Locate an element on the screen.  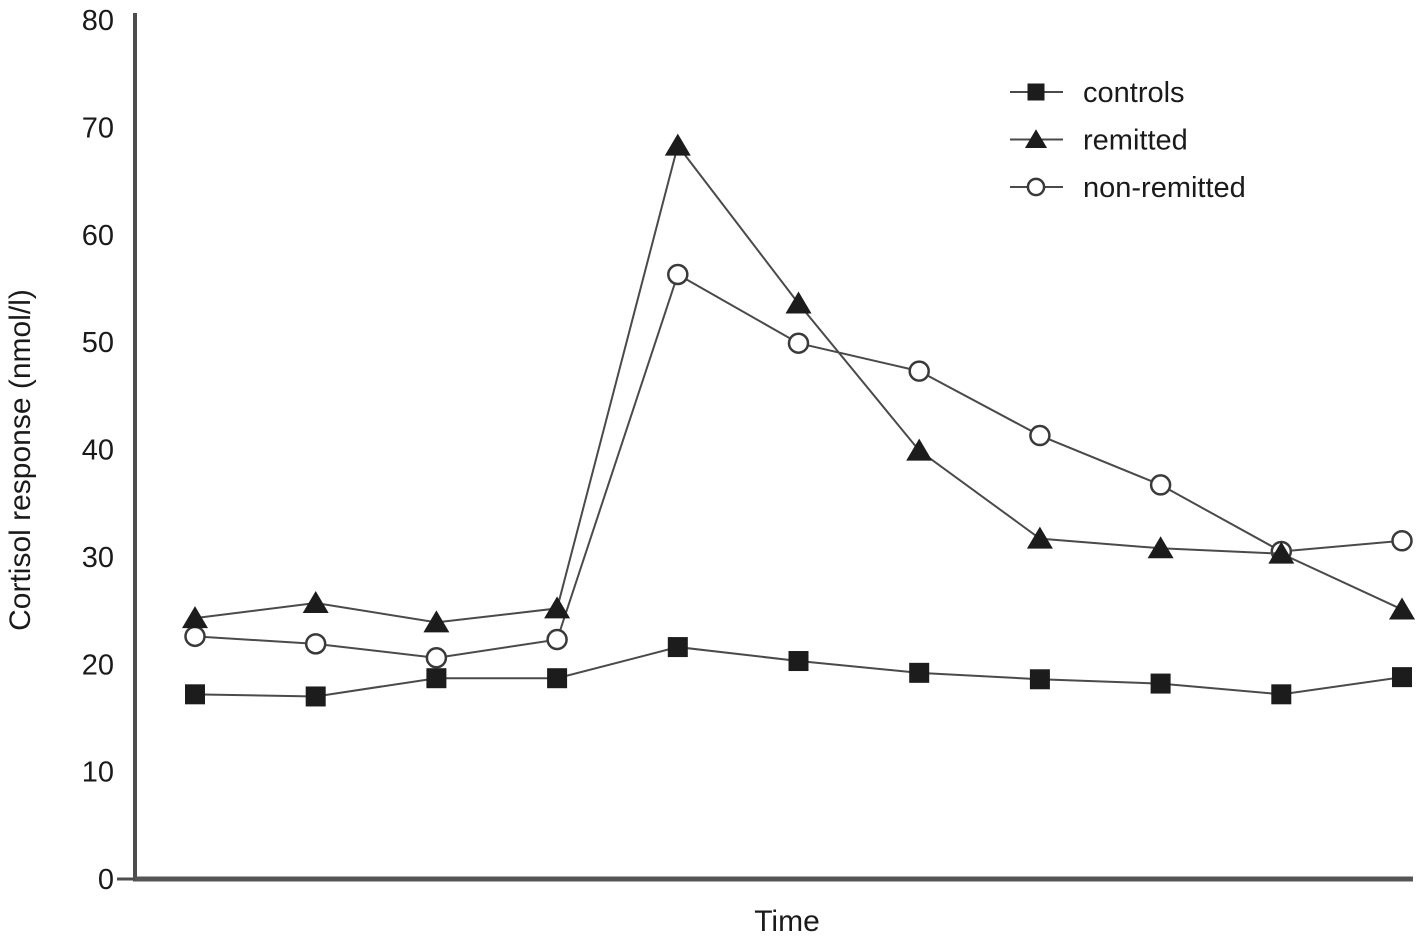
x-axis-title: Time is located at coordinates (787, 921).